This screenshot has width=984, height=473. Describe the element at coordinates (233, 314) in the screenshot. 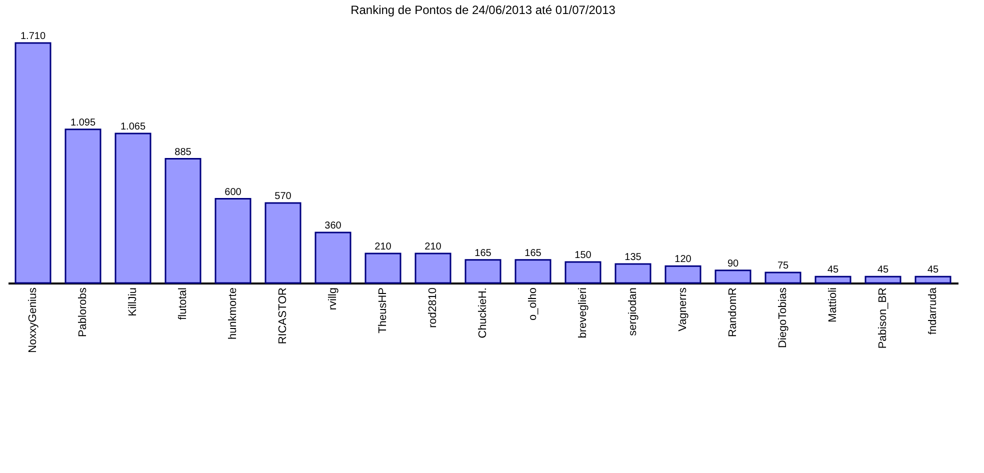

I see `x-tick-label: hunkmorte` at that location.